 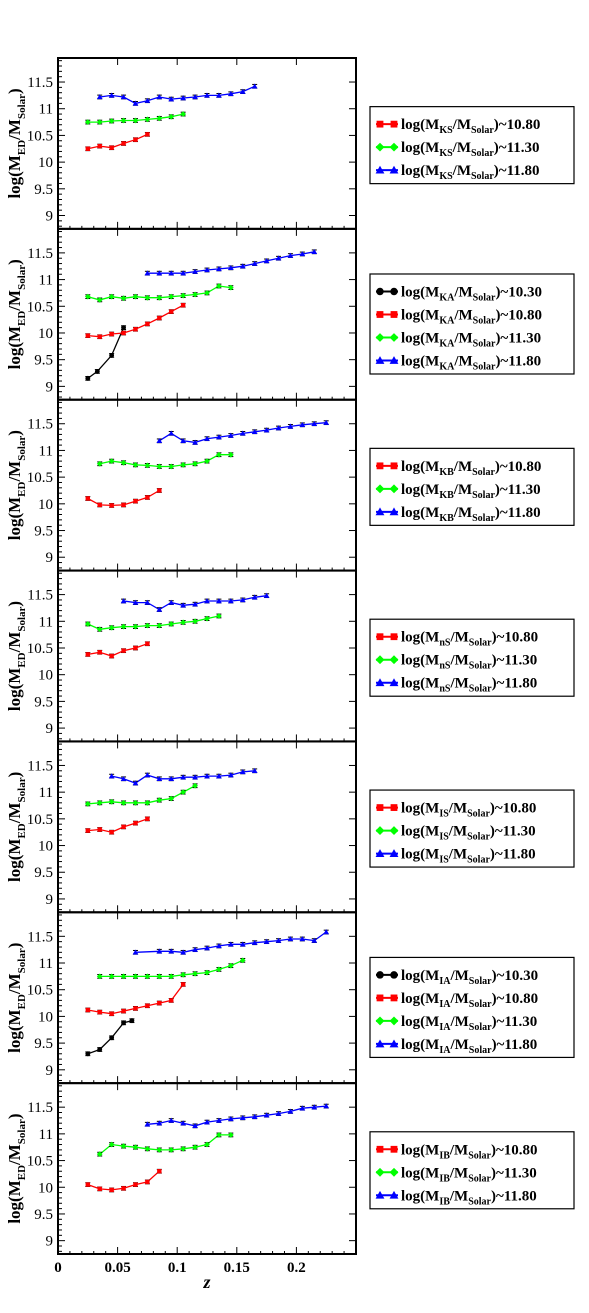 I want to click on y-tick-label: 9.5, so click(x=43, y=1044).